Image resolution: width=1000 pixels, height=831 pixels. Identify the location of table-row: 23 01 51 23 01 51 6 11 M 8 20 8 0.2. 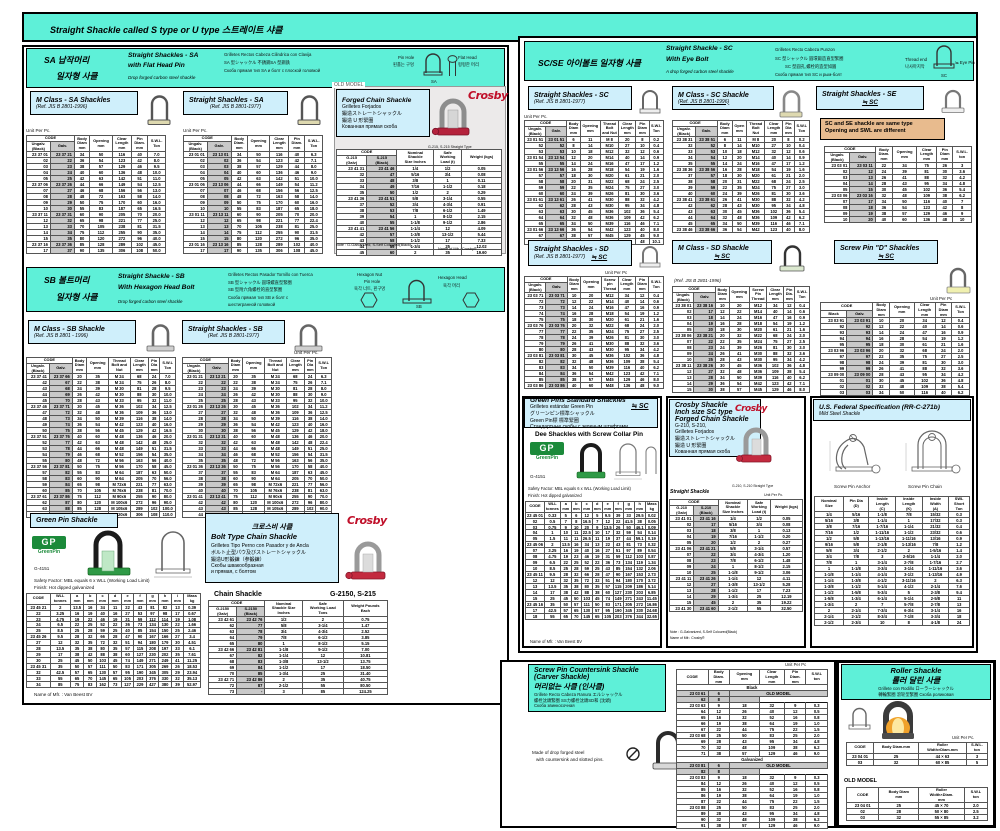
(594, 140).